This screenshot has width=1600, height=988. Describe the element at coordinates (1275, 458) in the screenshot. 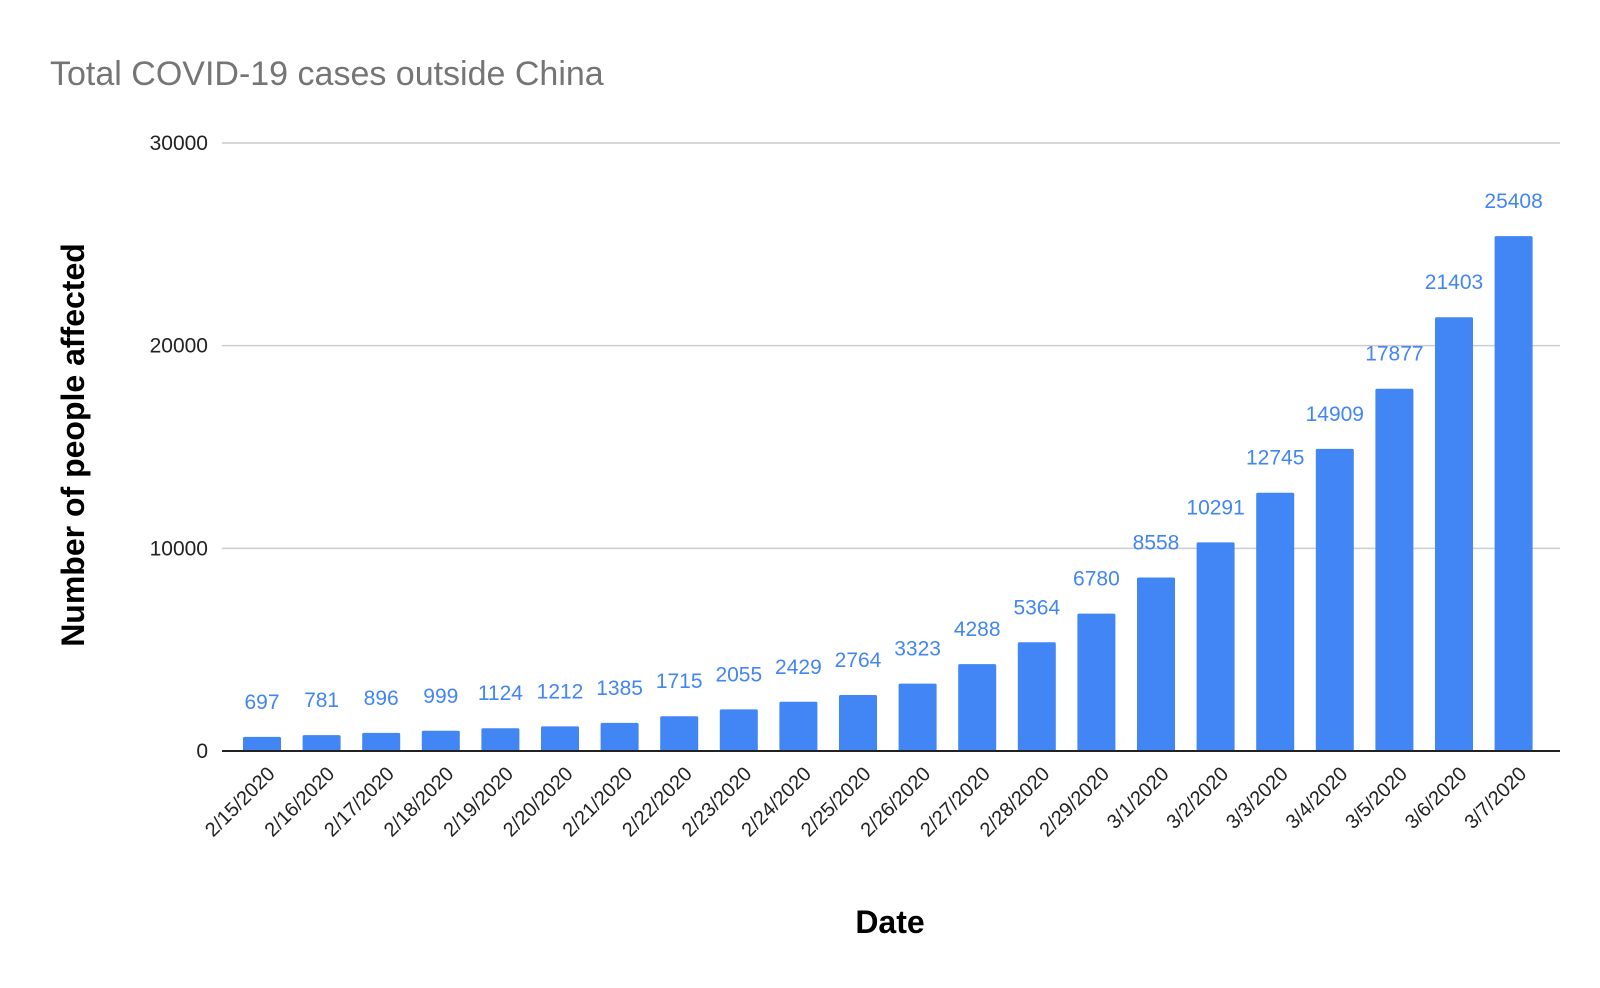

I see `data-label: 12745` at that location.